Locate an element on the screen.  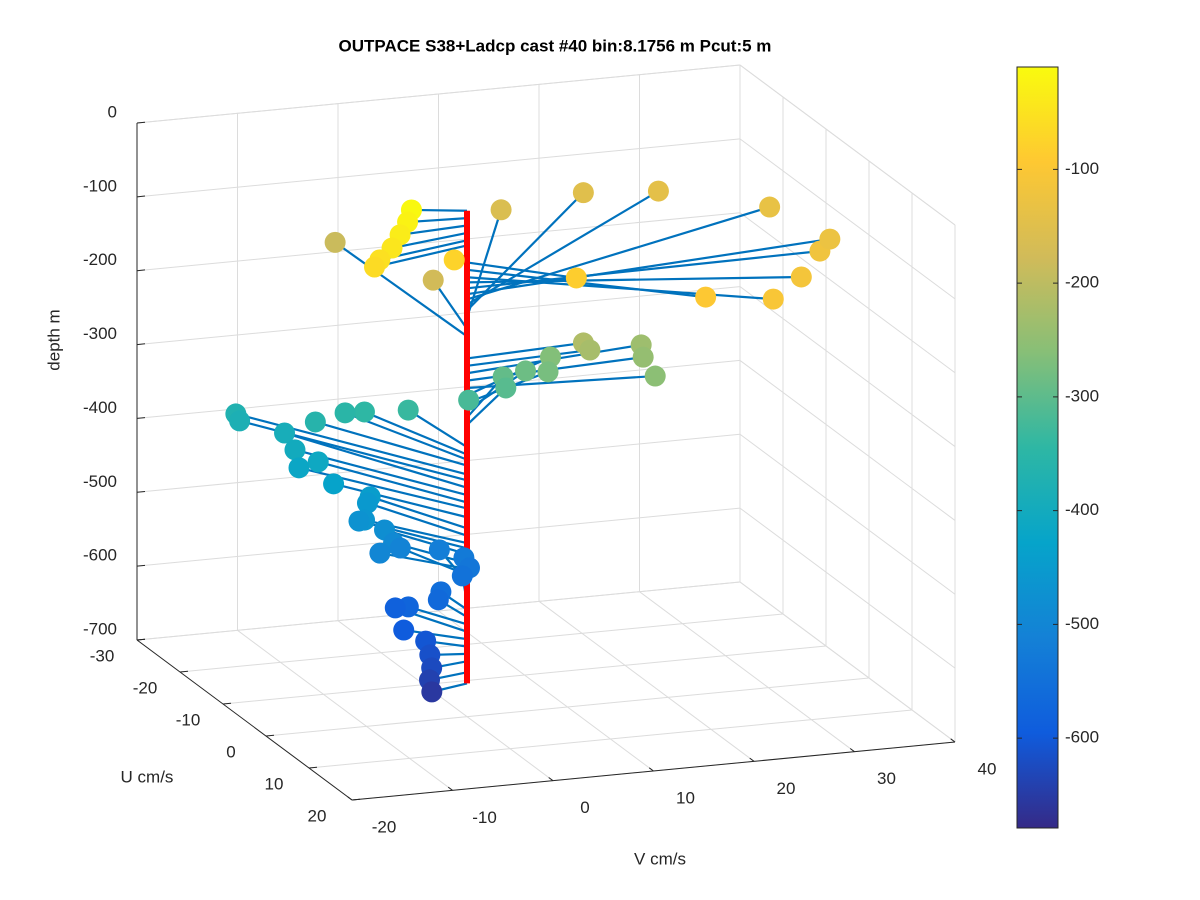
colorbar-tick-label: -100 is located at coordinates (1082, 168).